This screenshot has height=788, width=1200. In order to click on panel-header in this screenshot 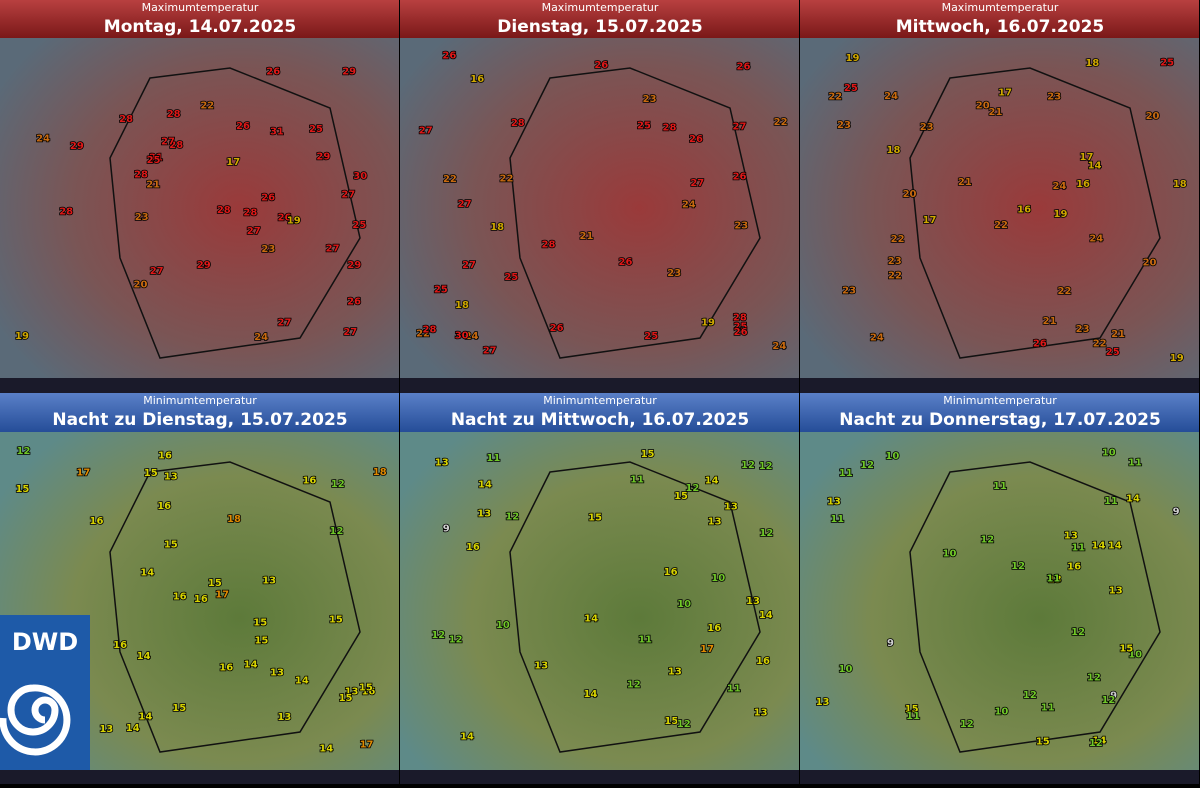, I will do `click(199, 19)`.